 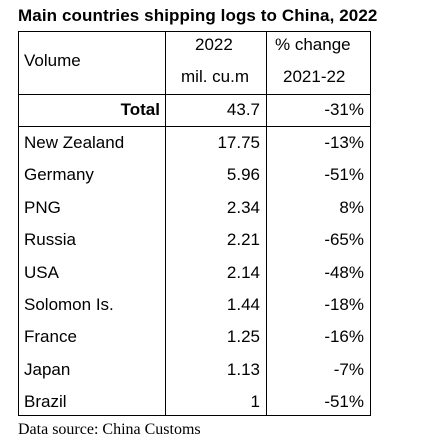 I want to click on row-country: USA, so click(x=41, y=272).